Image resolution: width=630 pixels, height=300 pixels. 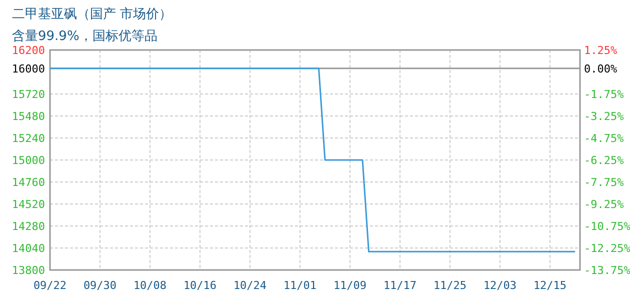 What do you see at coordinates (85, 36) in the screenshot?
I see `chart-subtitle: 含量99.9%，国标优等品` at bounding box center [85, 36].